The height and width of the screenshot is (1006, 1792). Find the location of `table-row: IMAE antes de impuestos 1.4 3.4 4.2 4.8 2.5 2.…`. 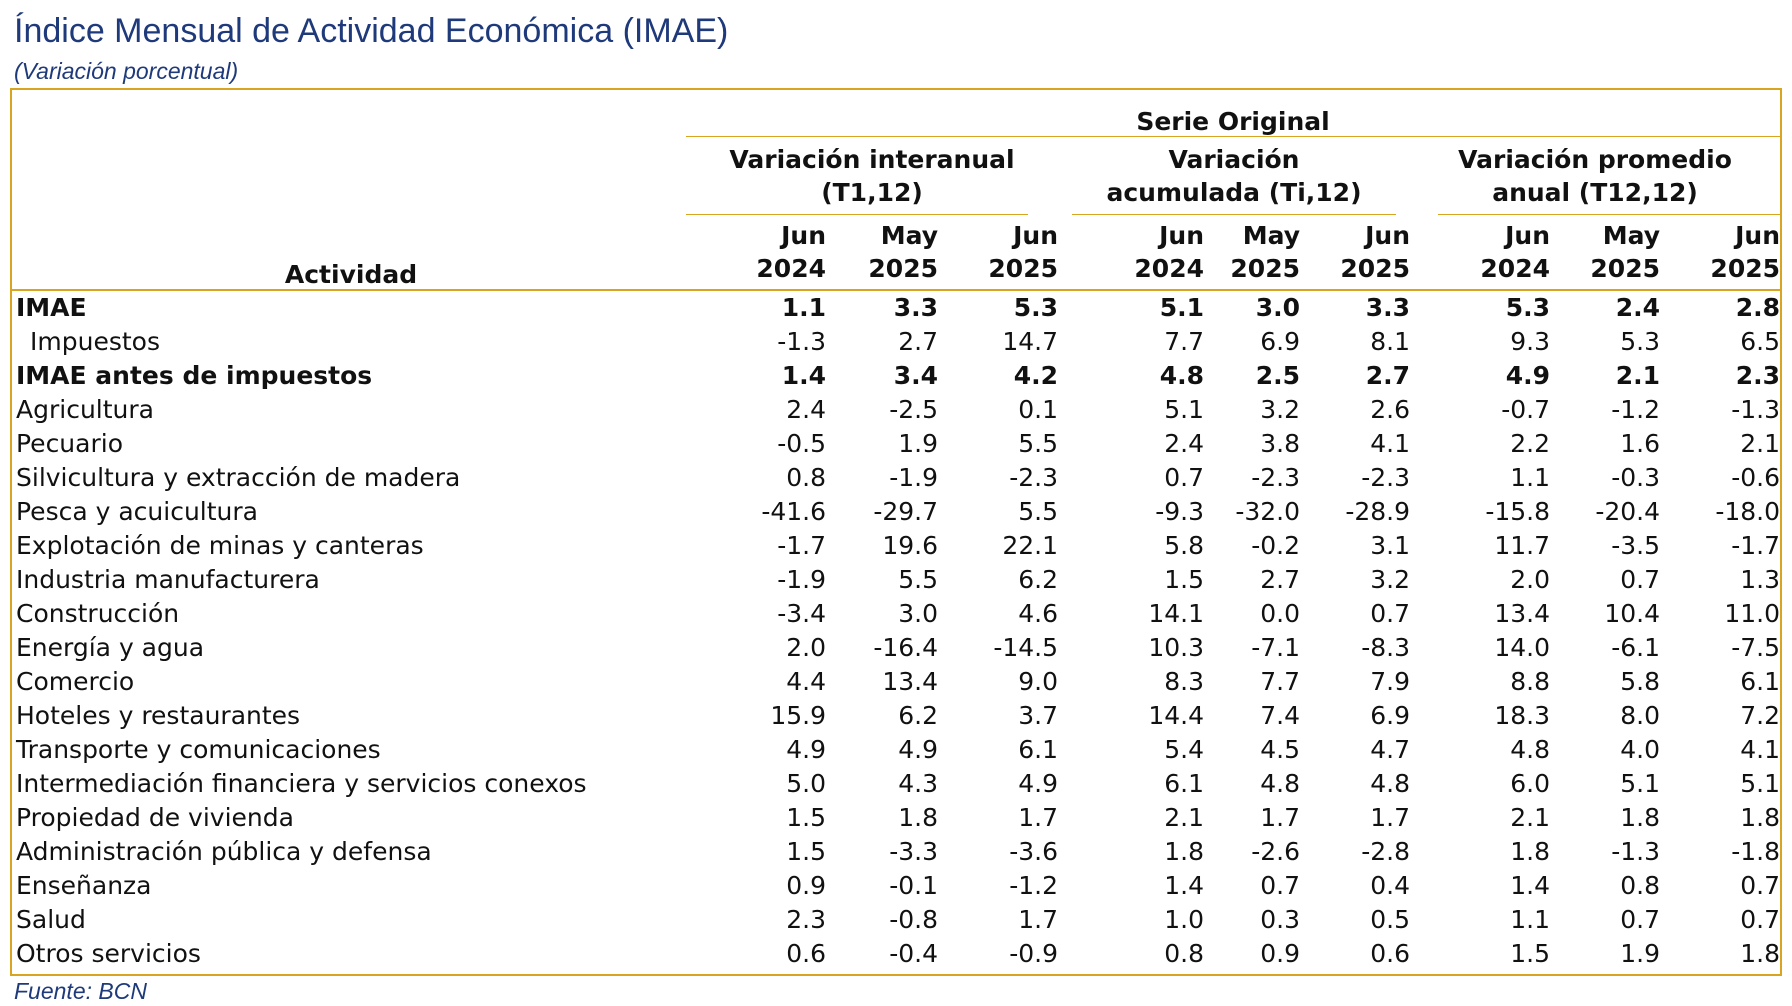

table-row: IMAE antes de impuestos 1.4 3.4 4.2 4.8 2.5 2.… is located at coordinates (896, 375).